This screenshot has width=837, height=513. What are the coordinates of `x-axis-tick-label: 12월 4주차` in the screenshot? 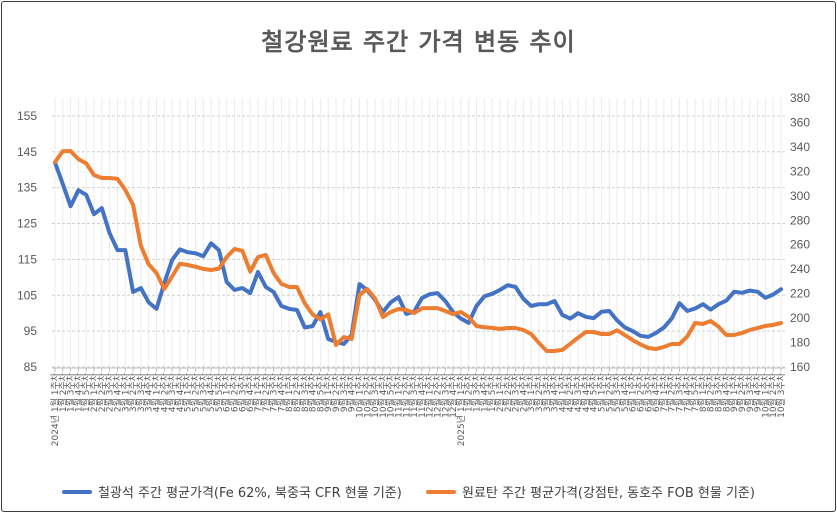 It's located at (453, 395).